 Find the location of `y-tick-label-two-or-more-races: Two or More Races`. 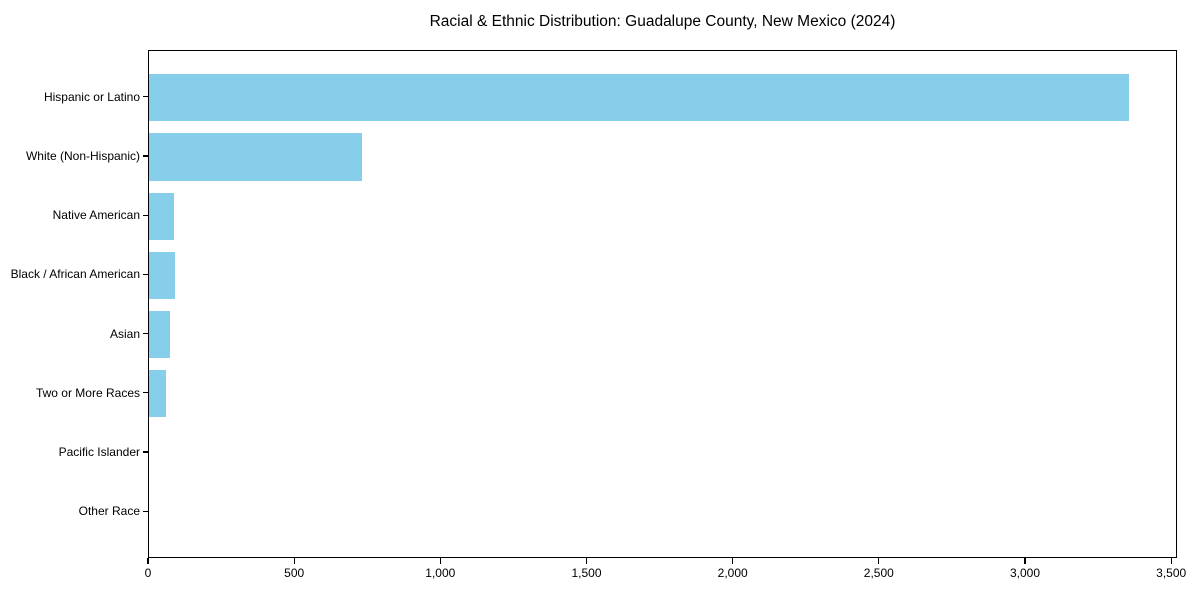

y-tick-label-two-or-more-races: Two or More Races is located at coordinates (87, 392).